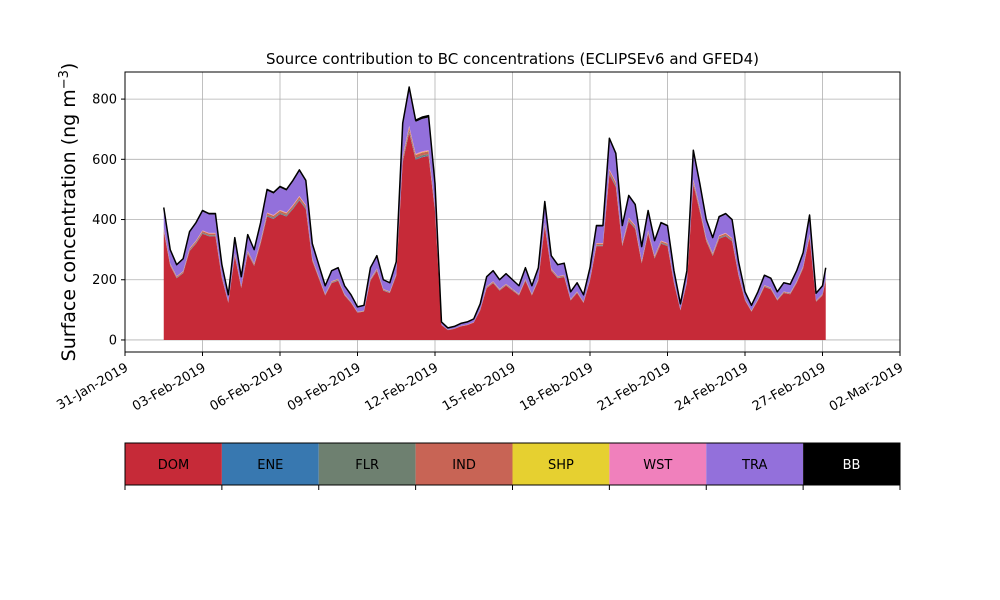 Image resolution: width=1000 pixels, height=600 pixels. I want to click on x-tick-label: 31-Jan-2019, so click(92, 386).